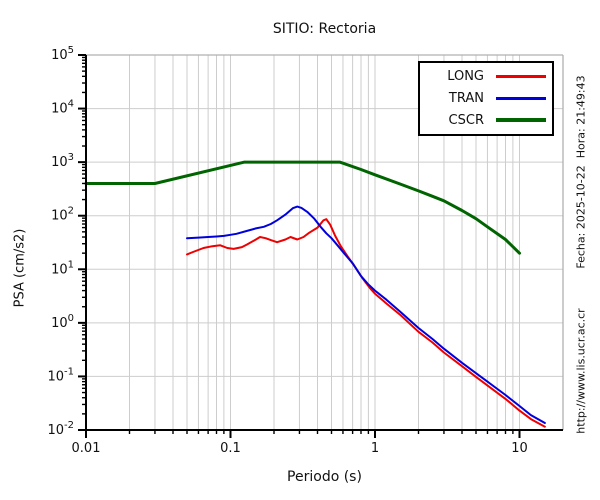 The image size is (600, 500). What do you see at coordinates (62, 108) in the screenshot?
I see `y-tick-label: 10⁴` at bounding box center [62, 108].